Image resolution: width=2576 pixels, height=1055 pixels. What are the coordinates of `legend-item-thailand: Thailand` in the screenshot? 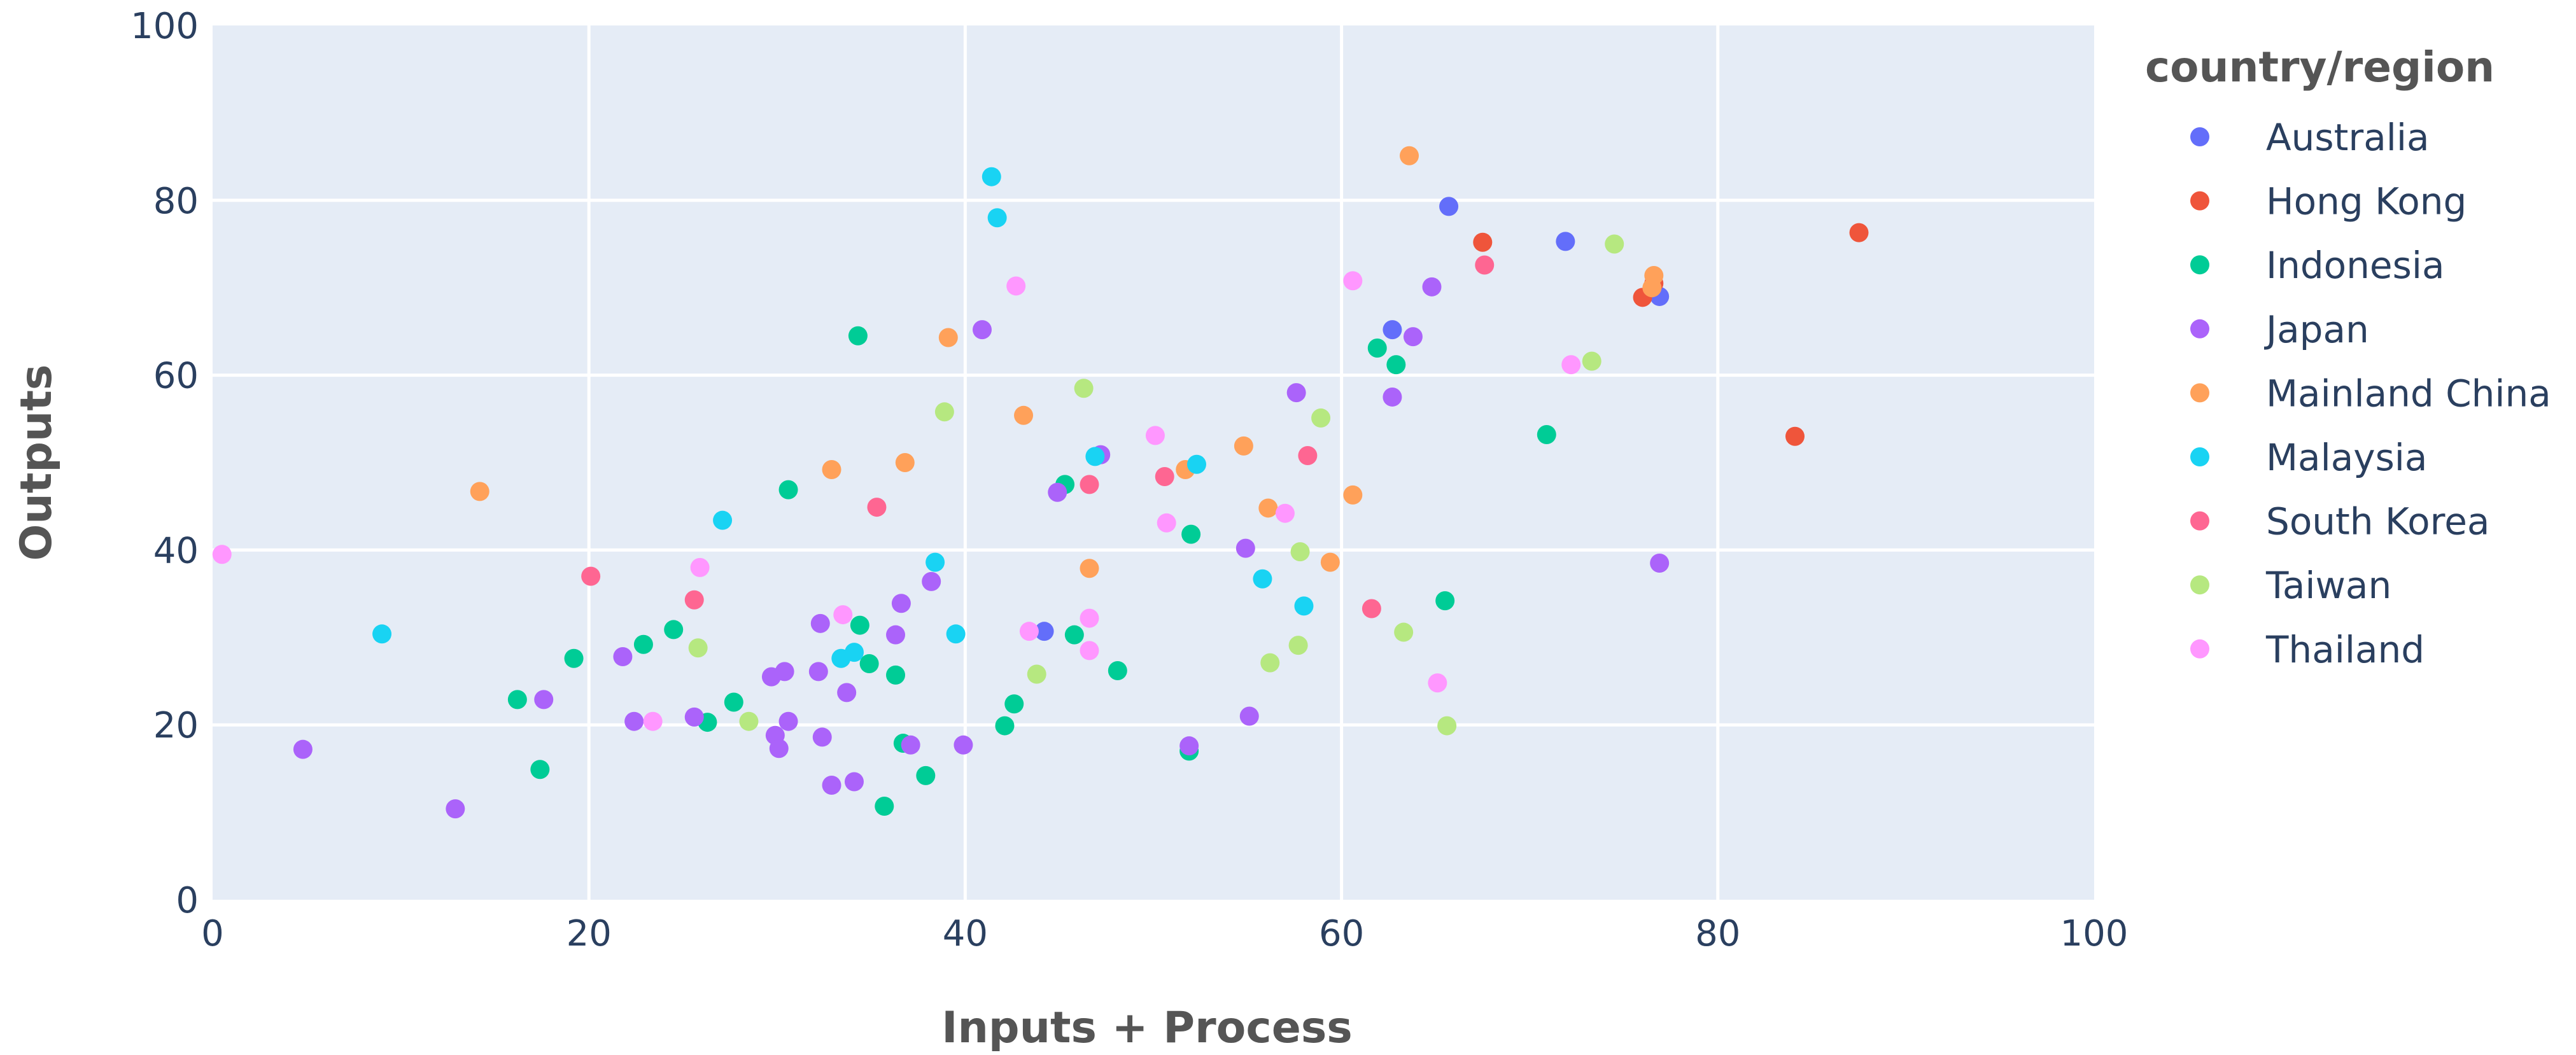 It's located at (2307, 649).